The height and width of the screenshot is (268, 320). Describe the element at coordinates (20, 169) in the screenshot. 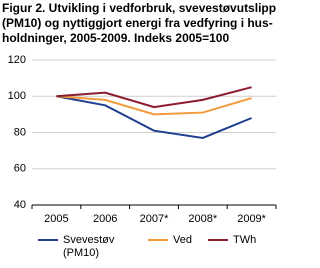

I see `y-tick-label: 60` at that location.